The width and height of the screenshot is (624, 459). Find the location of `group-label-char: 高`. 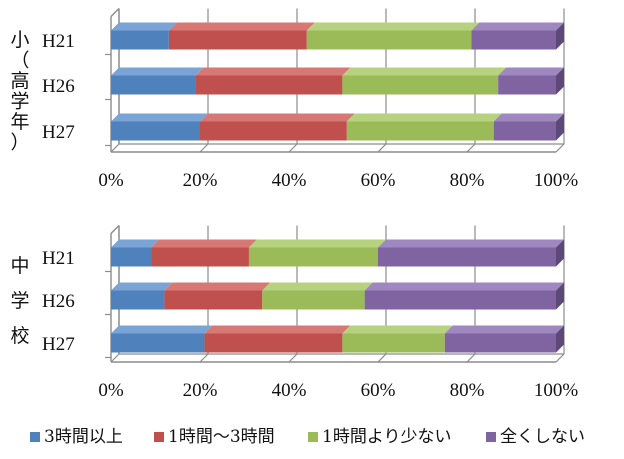

group-label-char: 高 is located at coordinates (19, 81).